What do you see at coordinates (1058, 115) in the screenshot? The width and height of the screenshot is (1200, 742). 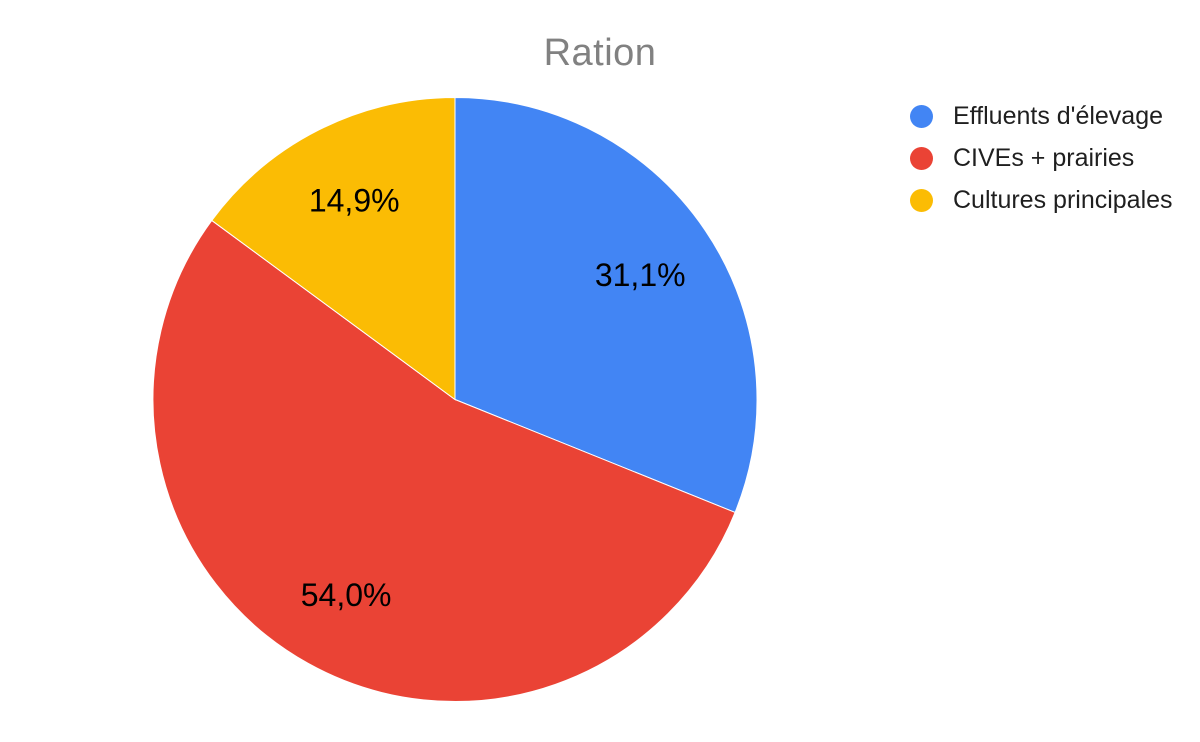 I see `legend-label: Effluents d'élevage` at bounding box center [1058, 115].